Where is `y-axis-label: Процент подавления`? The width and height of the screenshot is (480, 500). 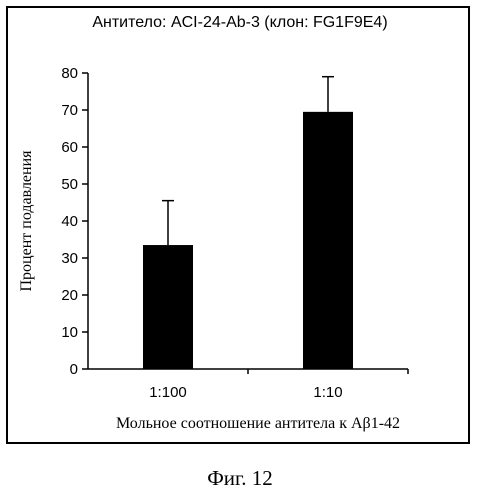
y-axis-label: Процент подавления is located at coordinates (26, 221).